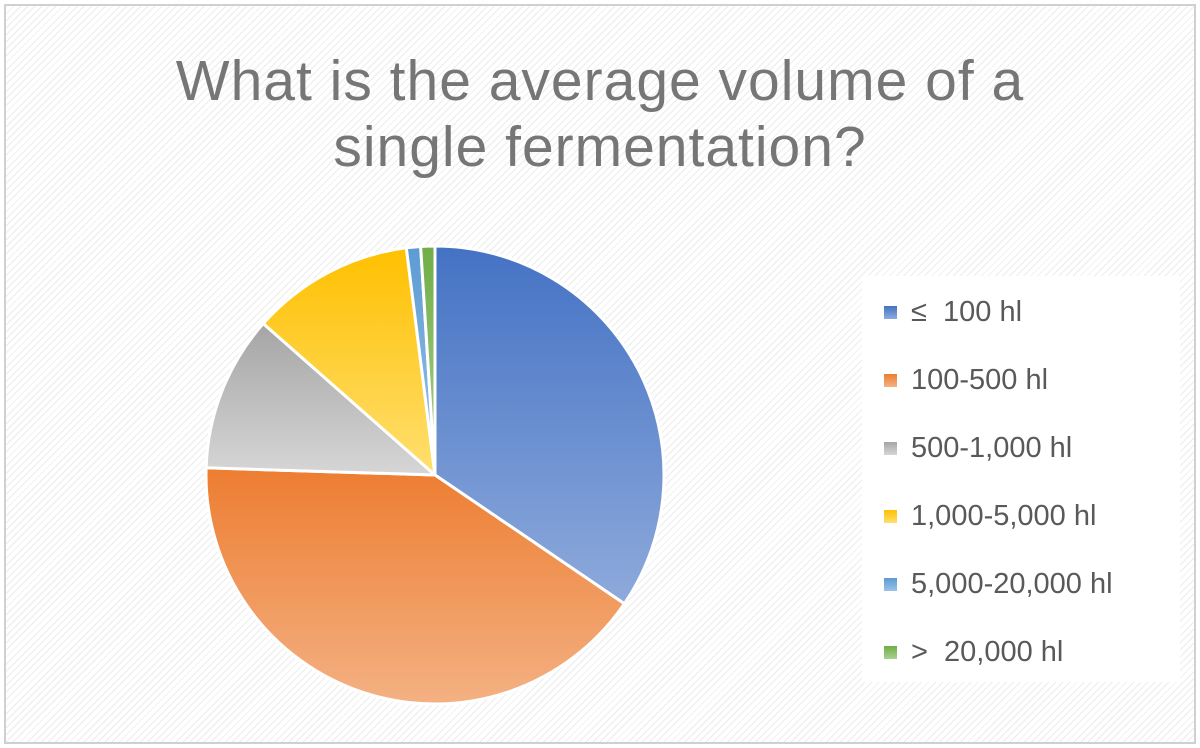  I want to click on legend-label-2: 100-500 hl, so click(980, 379).